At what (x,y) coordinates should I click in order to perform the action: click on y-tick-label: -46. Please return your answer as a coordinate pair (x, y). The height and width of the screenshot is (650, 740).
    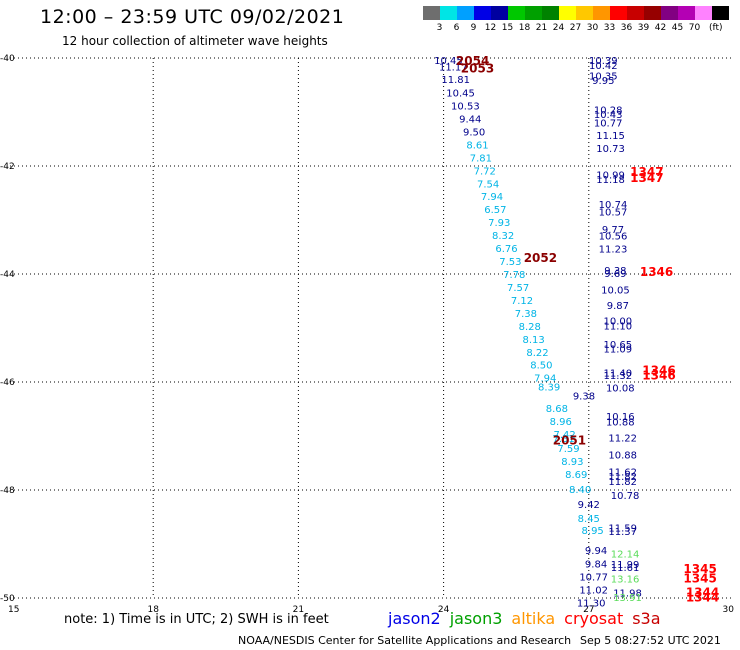
    Looking at the image, I should click on (7, 383).